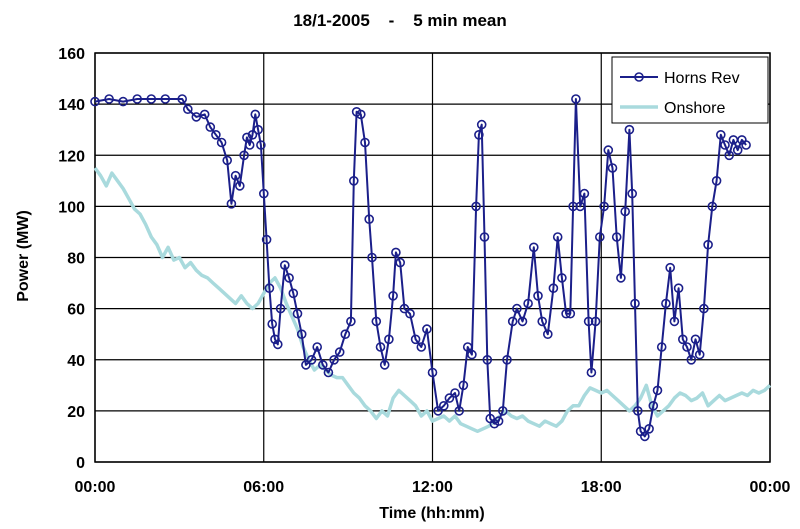 The image size is (800, 529). What do you see at coordinates (76, 412) in the screenshot?
I see `y-tick-label: 20` at bounding box center [76, 412].